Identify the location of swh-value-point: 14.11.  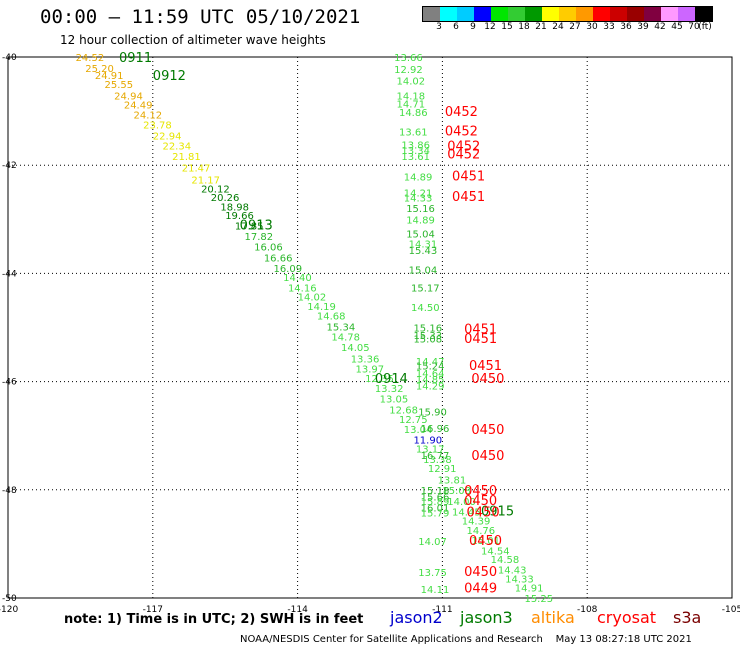
(435, 590).